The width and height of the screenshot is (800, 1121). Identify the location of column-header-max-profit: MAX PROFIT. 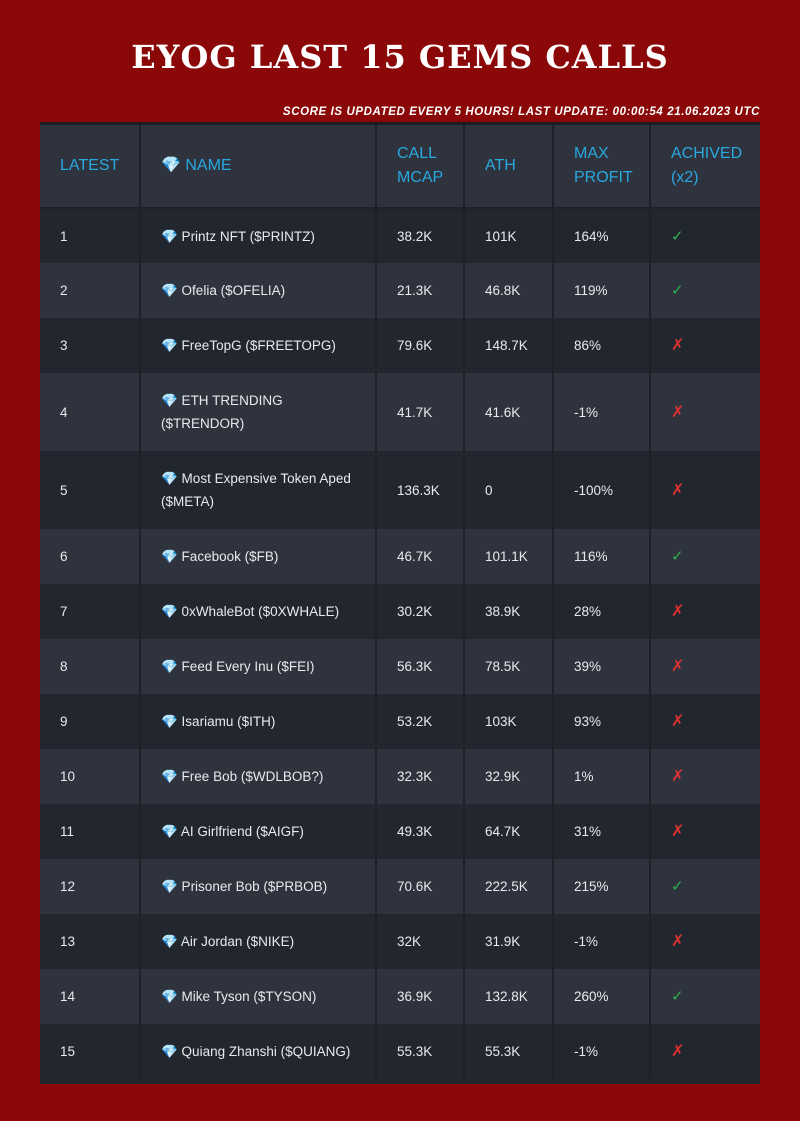
(602, 167).